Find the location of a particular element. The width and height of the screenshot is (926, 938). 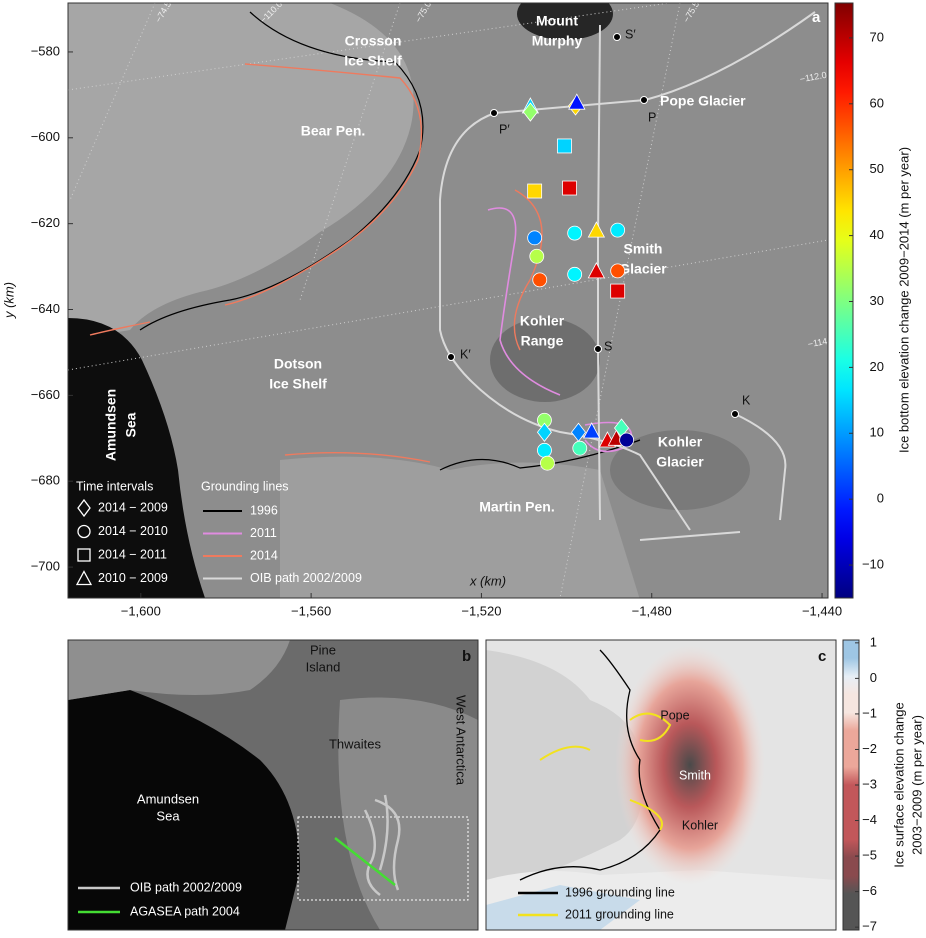

y-tick-label: −600 is located at coordinates (45, 136).